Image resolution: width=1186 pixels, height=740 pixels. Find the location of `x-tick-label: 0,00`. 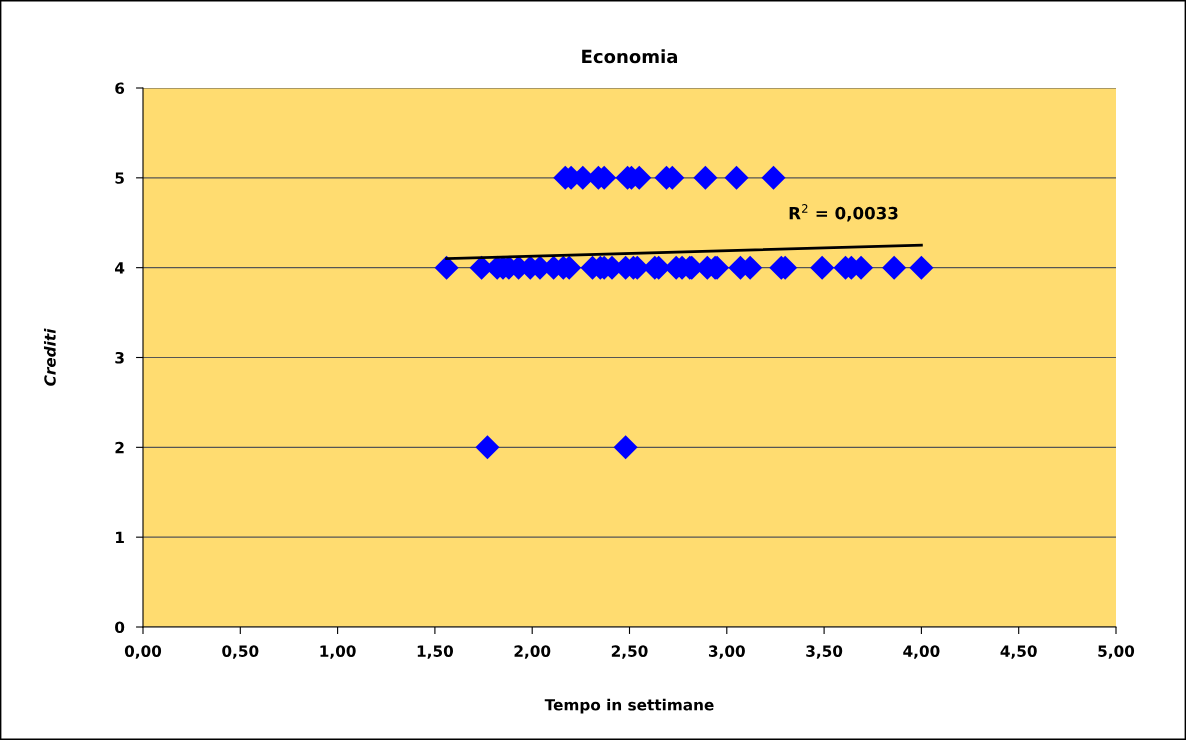

x-tick-label: 0,00 is located at coordinates (143, 652).